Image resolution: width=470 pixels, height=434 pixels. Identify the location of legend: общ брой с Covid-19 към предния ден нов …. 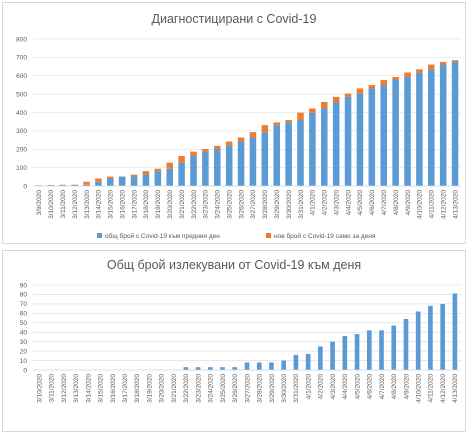
(236, 236).